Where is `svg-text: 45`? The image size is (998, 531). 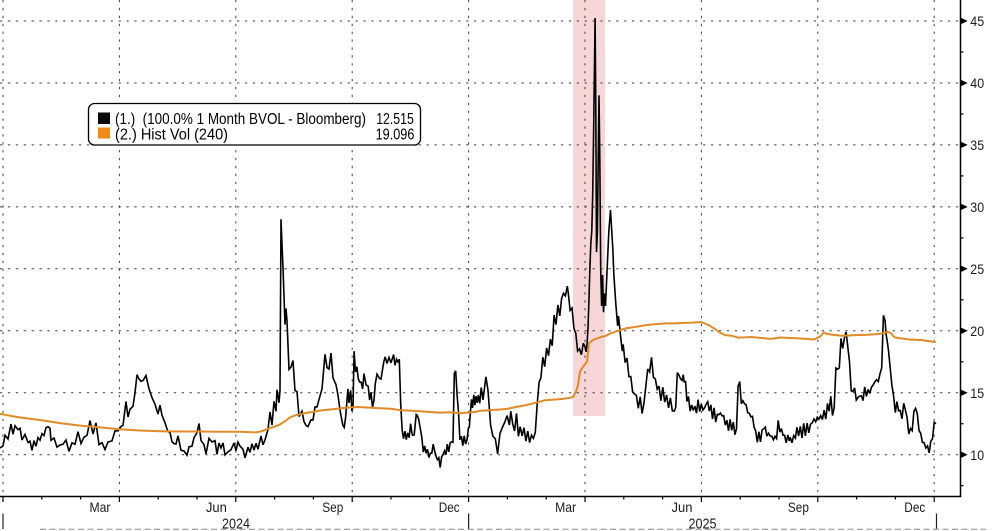
svg-text: 45 is located at coordinates (977, 22).